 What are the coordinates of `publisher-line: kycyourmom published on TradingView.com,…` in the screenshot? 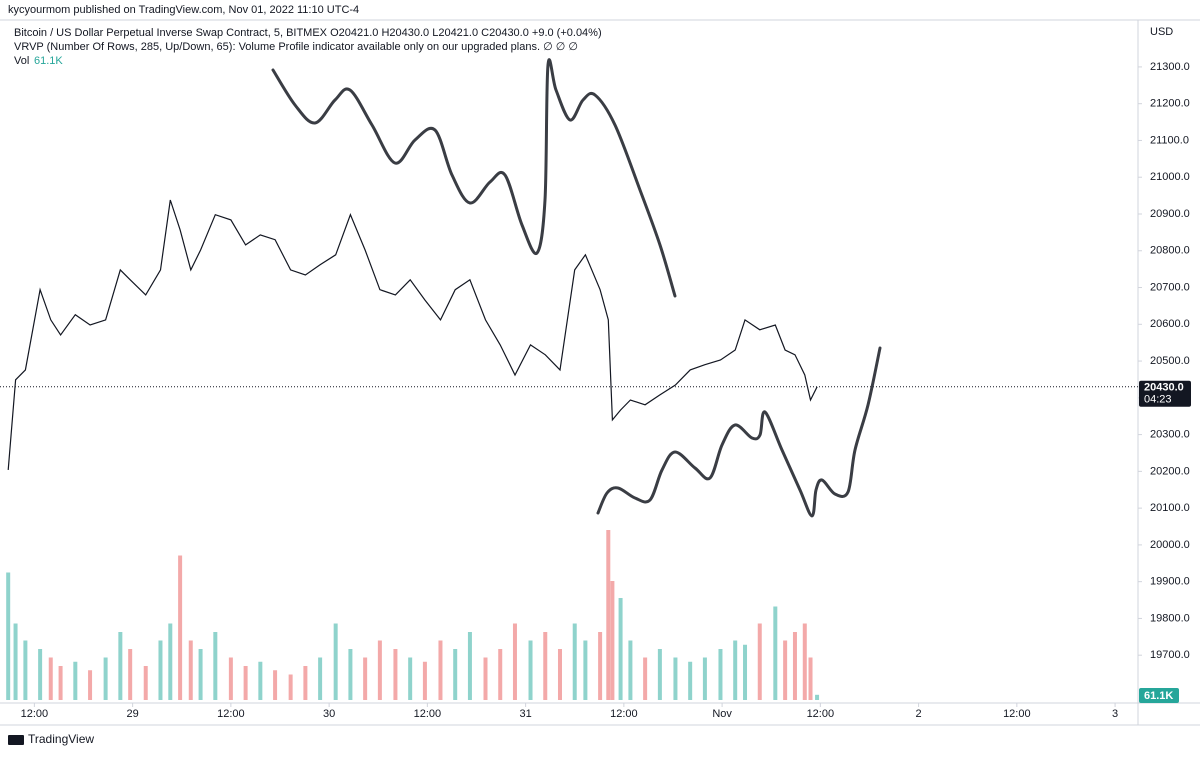 It's located at (183, 10).